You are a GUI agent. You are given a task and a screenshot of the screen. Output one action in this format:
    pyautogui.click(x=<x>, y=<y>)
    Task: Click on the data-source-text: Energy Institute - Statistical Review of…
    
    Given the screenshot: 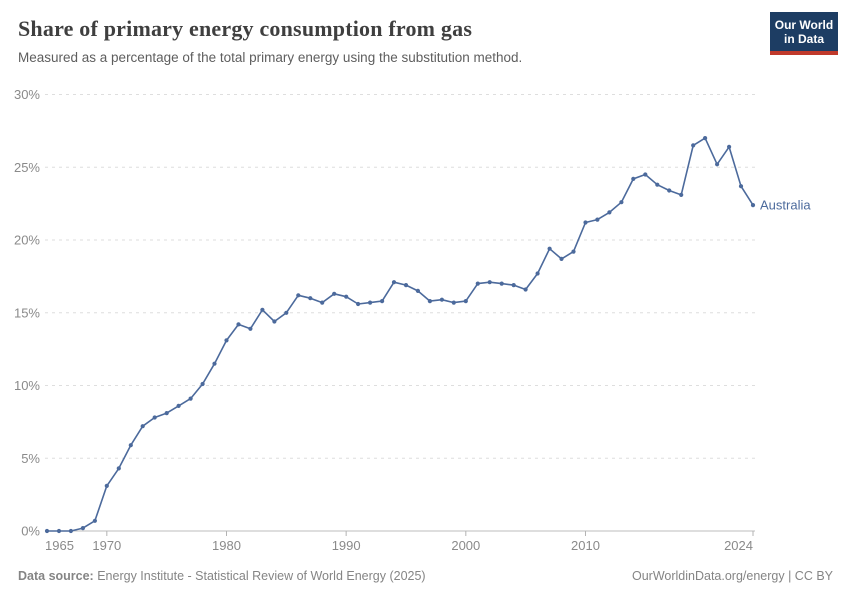 What is the action you would take?
    pyautogui.click(x=259, y=576)
    